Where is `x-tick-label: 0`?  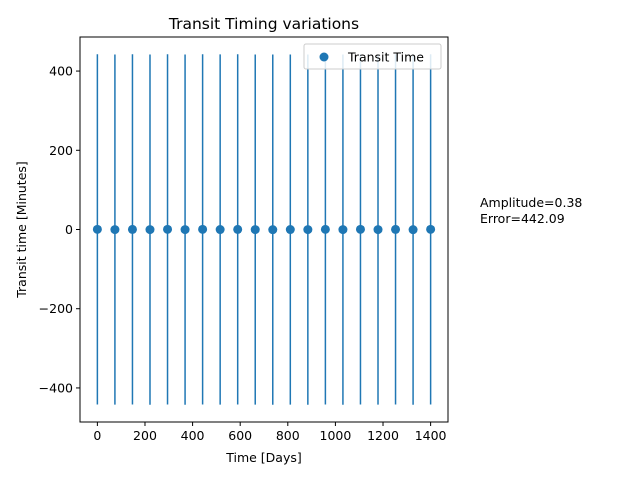 x-tick-label: 0 is located at coordinates (97, 435).